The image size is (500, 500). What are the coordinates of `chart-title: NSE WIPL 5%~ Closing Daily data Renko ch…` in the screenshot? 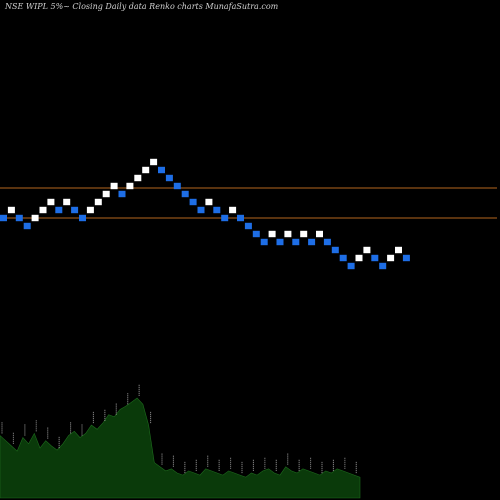 It's located at (141, 6).